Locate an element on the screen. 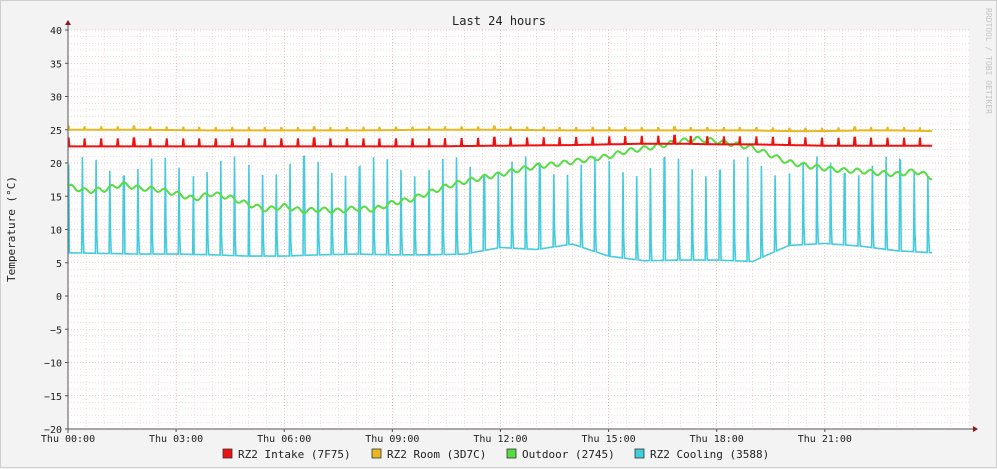 Image resolution: width=997 pixels, height=469 pixels. y-tick-label: −20 is located at coordinates (53, 430).